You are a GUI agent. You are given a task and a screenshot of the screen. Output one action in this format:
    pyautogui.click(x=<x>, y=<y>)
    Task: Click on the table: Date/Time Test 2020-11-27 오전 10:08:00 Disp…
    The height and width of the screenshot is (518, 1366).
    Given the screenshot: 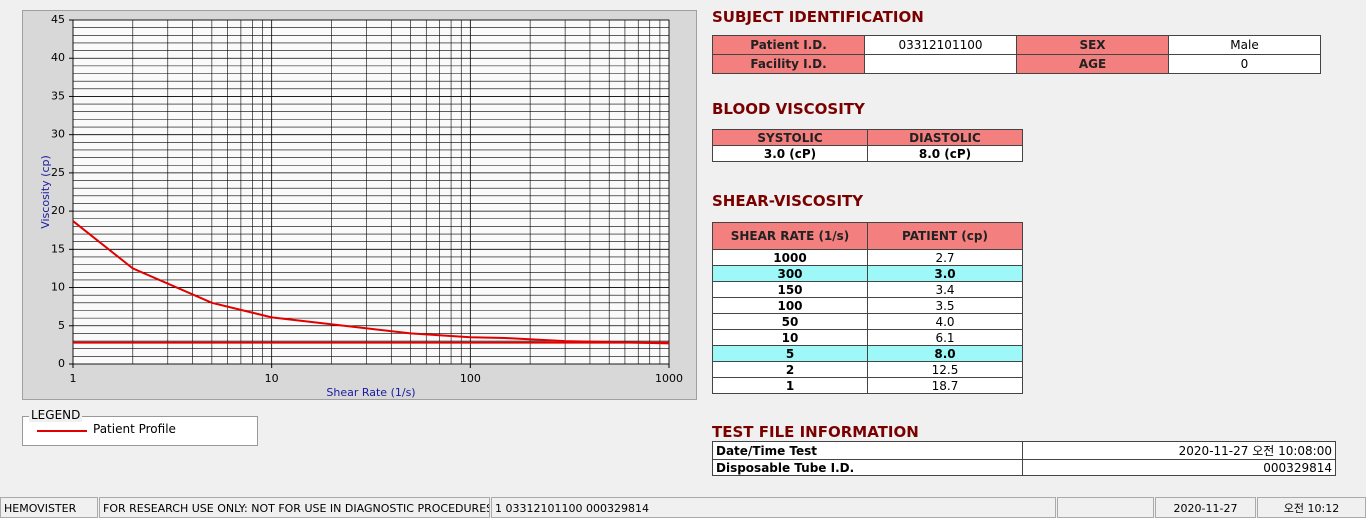 What is the action you would take?
    pyautogui.click(x=1024, y=458)
    